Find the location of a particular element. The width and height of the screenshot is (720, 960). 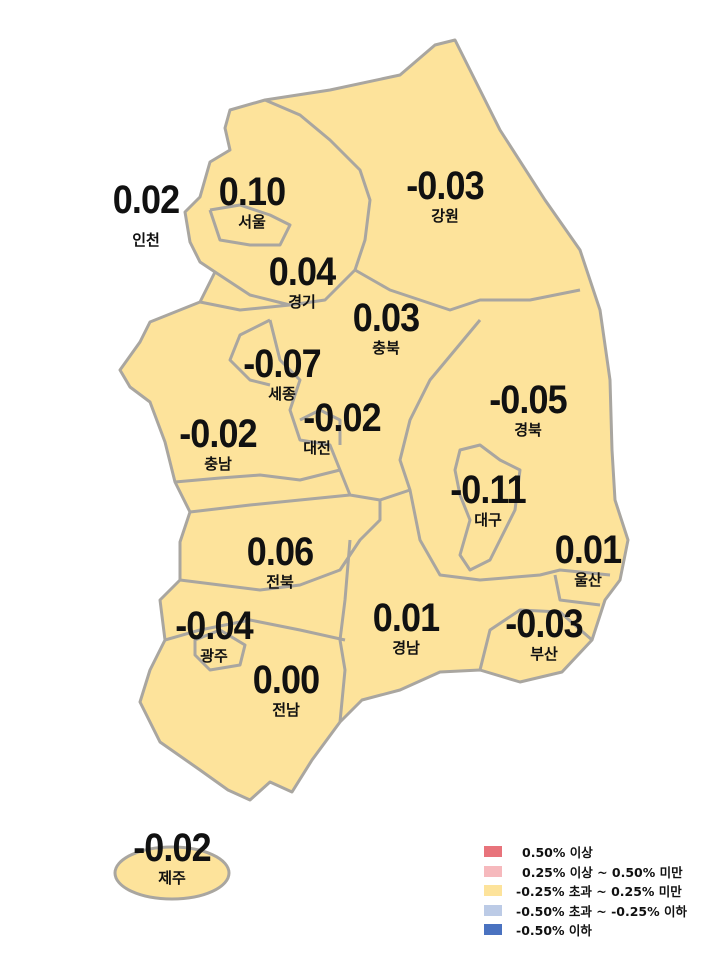

region-value: 0.06 is located at coordinates (280, 552).